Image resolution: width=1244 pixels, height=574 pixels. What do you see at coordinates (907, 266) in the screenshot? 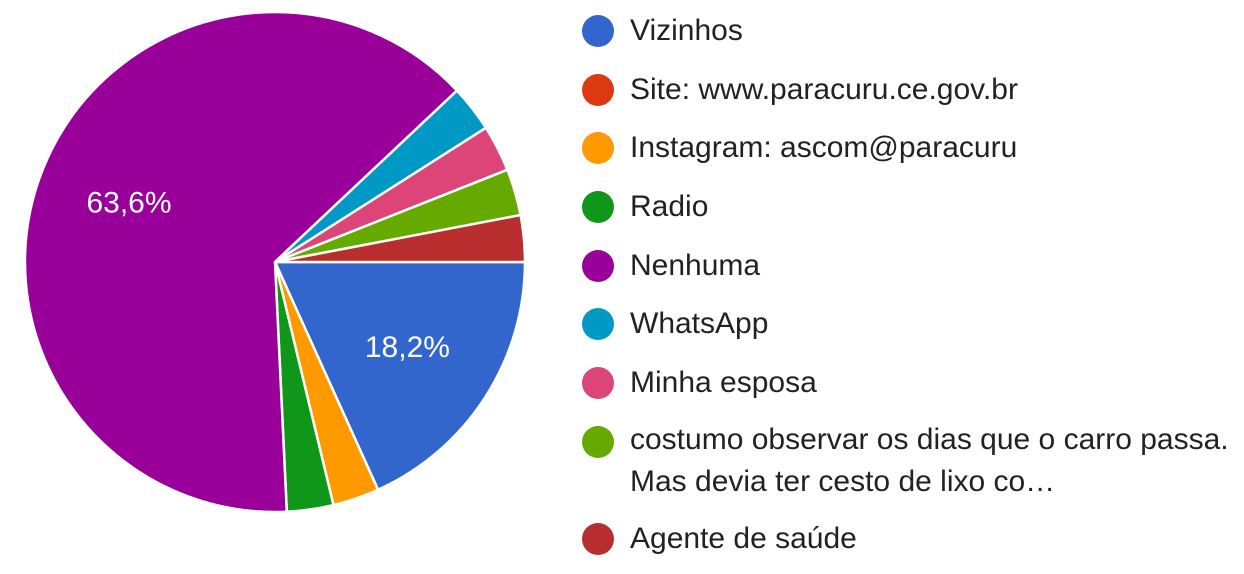
I see `legend-item: Nenhuma` at bounding box center [907, 266].